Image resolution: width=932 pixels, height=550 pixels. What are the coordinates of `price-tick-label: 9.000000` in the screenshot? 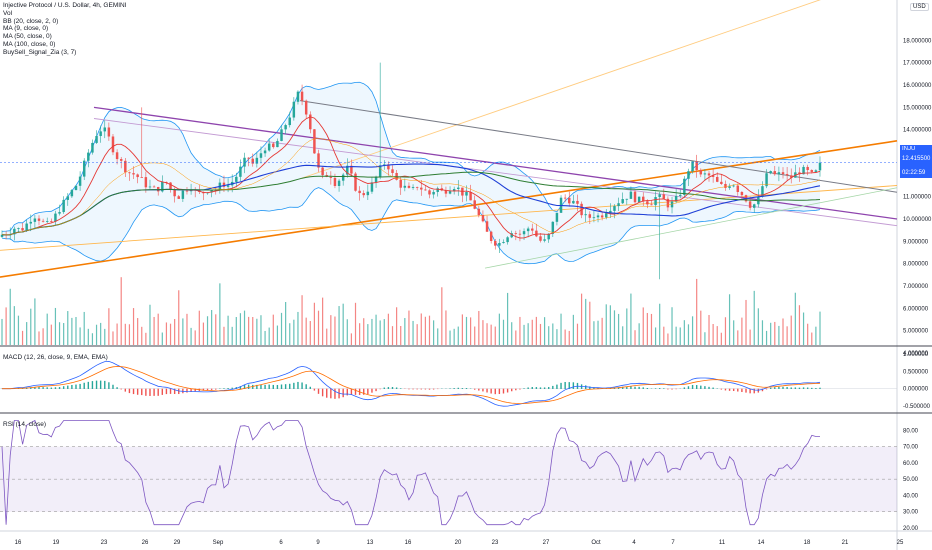 It's located at (916, 242).